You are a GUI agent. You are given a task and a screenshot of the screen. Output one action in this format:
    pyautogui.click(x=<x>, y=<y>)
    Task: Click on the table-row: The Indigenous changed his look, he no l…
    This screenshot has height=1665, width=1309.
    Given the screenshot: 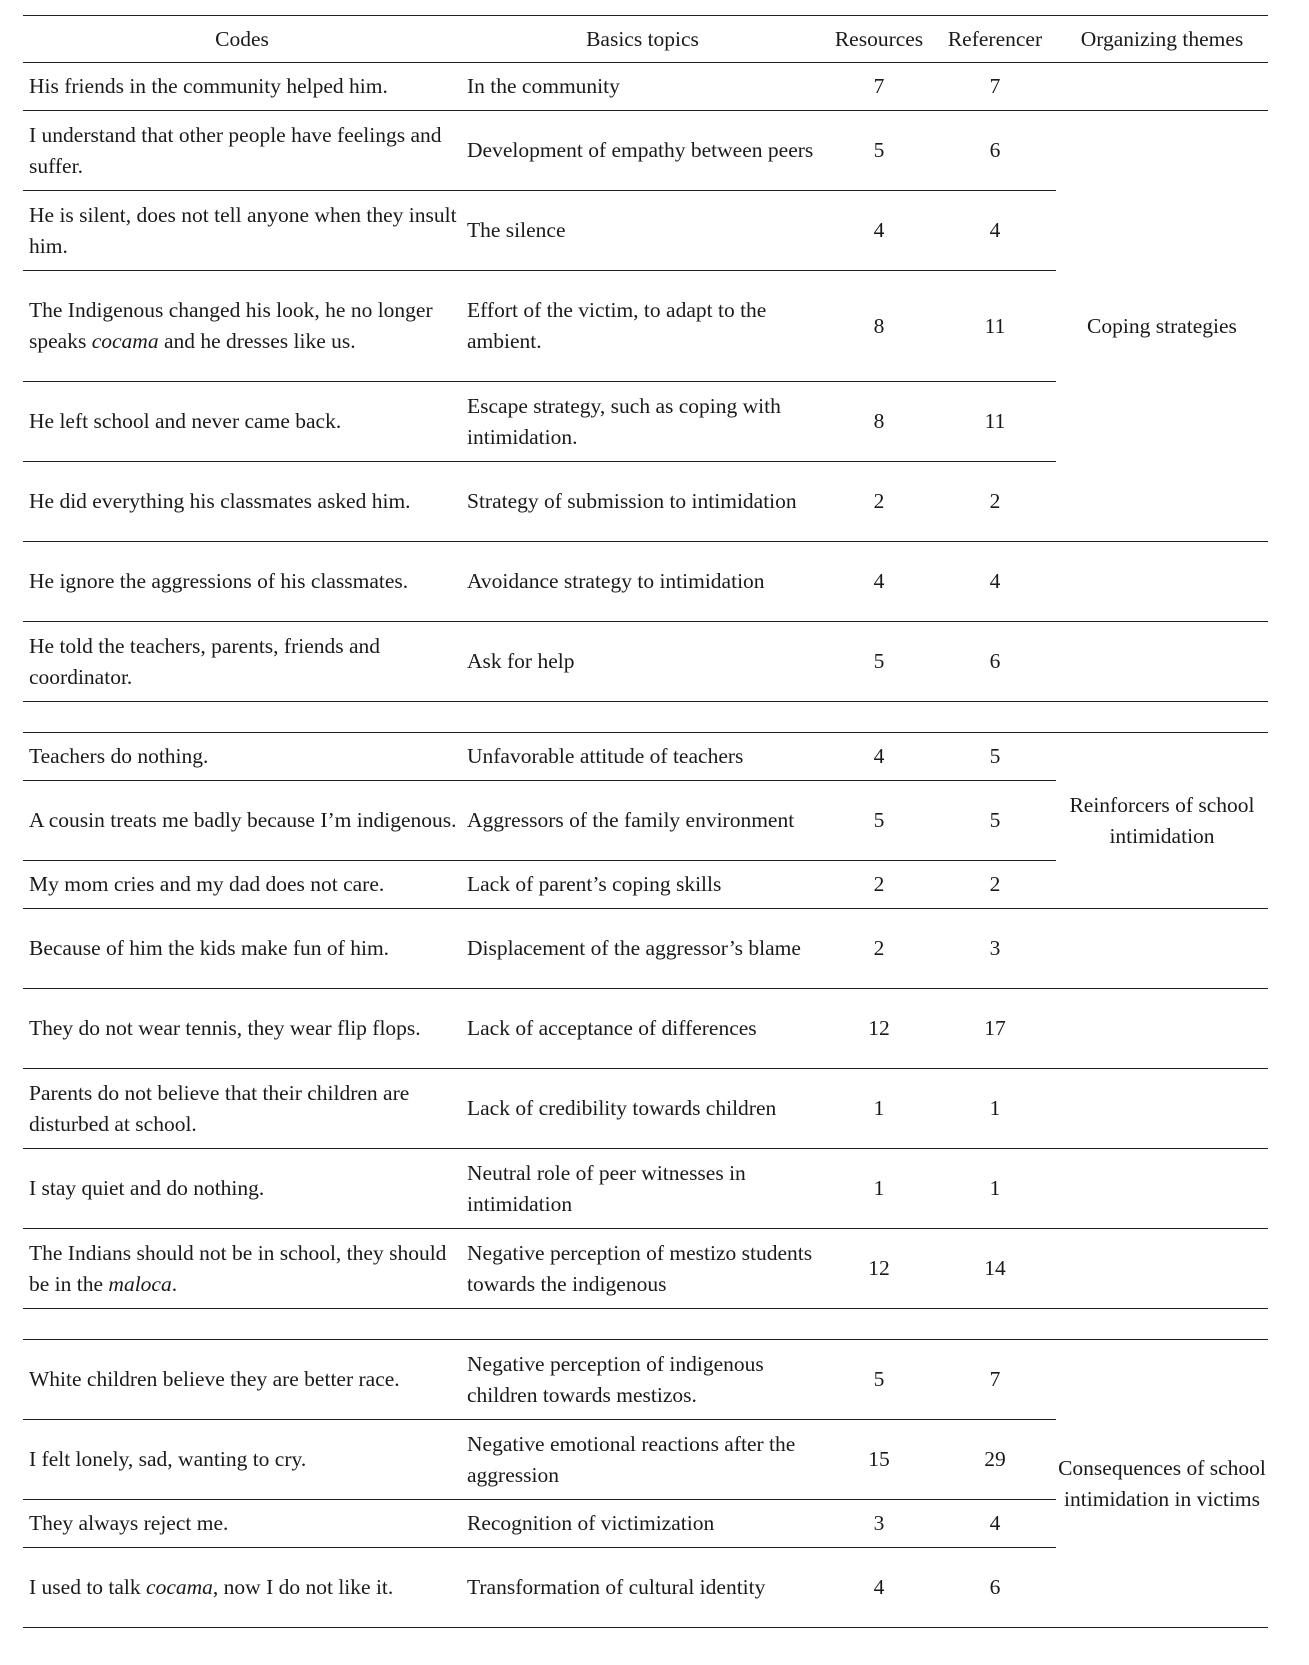 What is the action you would take?
    pyautogui.click(x=645, y=326)
    